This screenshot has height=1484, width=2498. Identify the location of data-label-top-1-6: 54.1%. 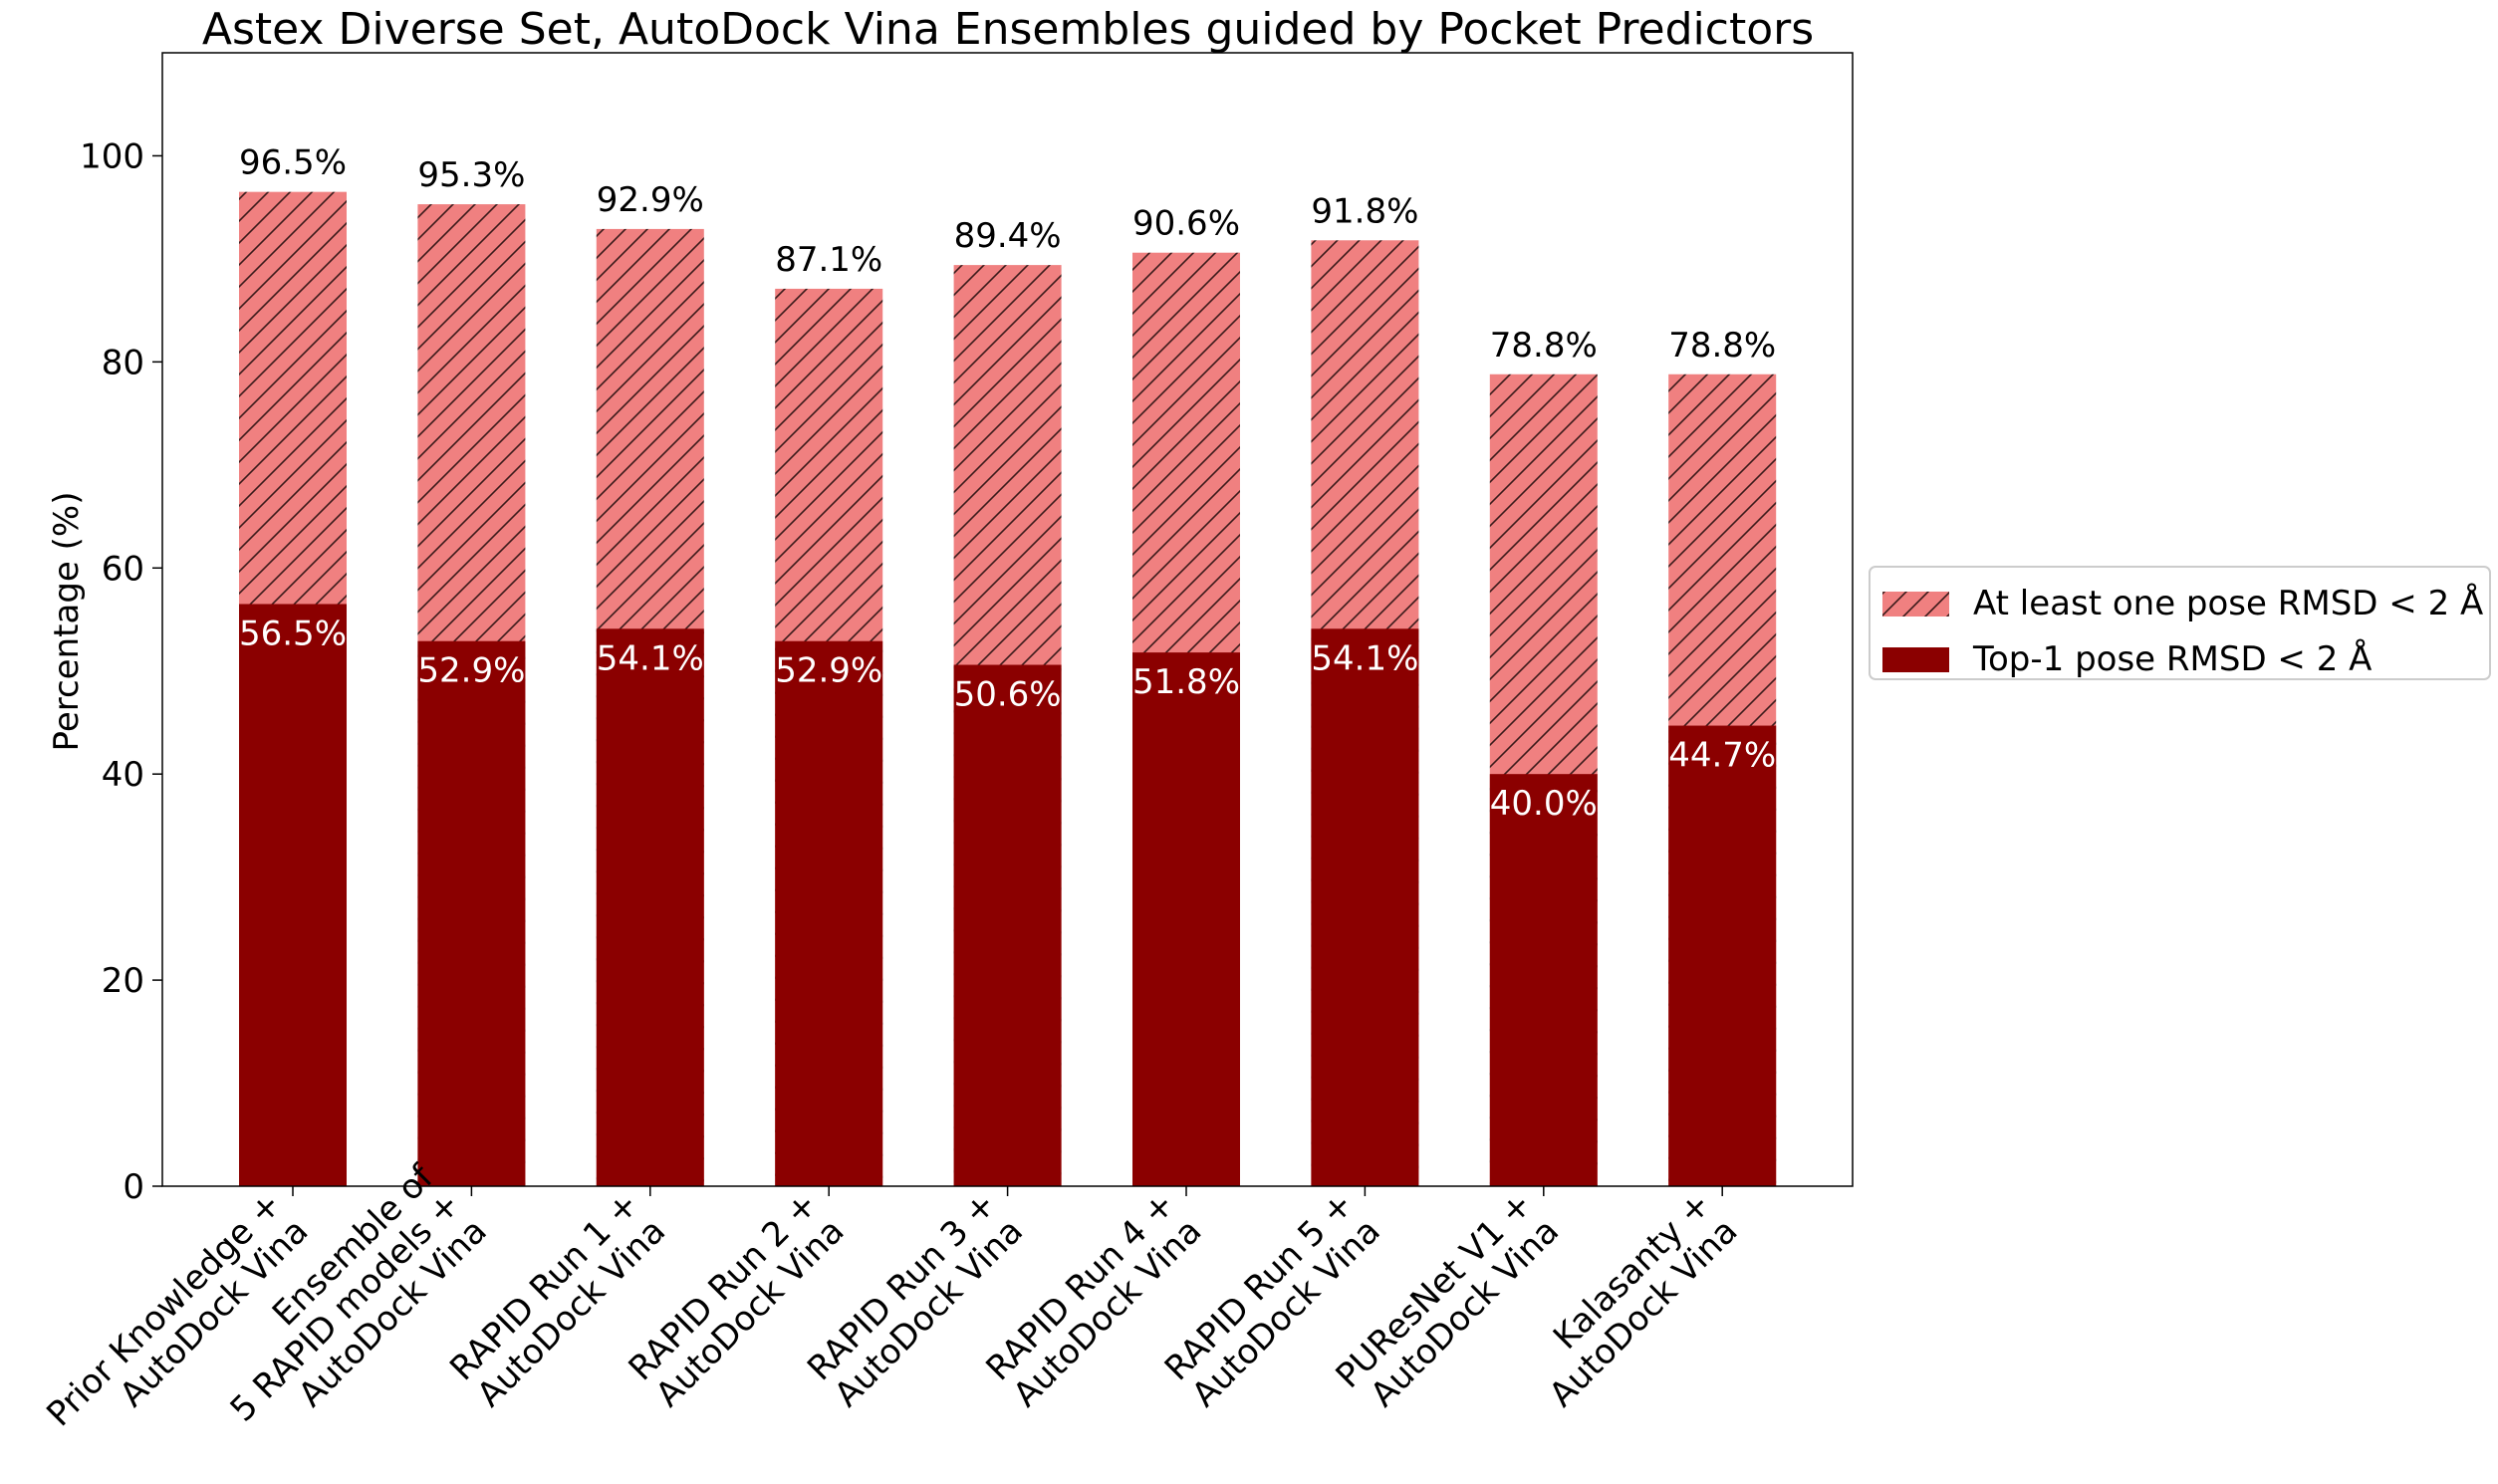
(1364, 658).